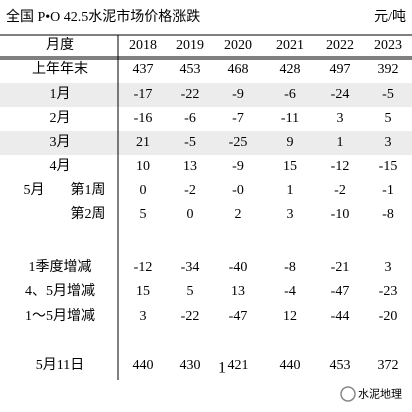 The image size is (412, 412). Describe the element at coordinates (238, 69) in the screenshot. I see `cell: 468` at that location.